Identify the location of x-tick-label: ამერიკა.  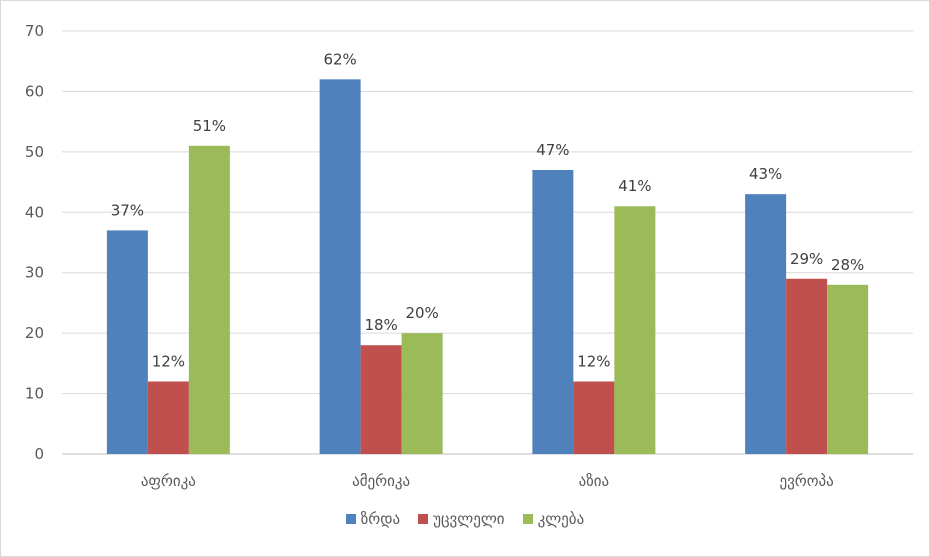
(381, 481).